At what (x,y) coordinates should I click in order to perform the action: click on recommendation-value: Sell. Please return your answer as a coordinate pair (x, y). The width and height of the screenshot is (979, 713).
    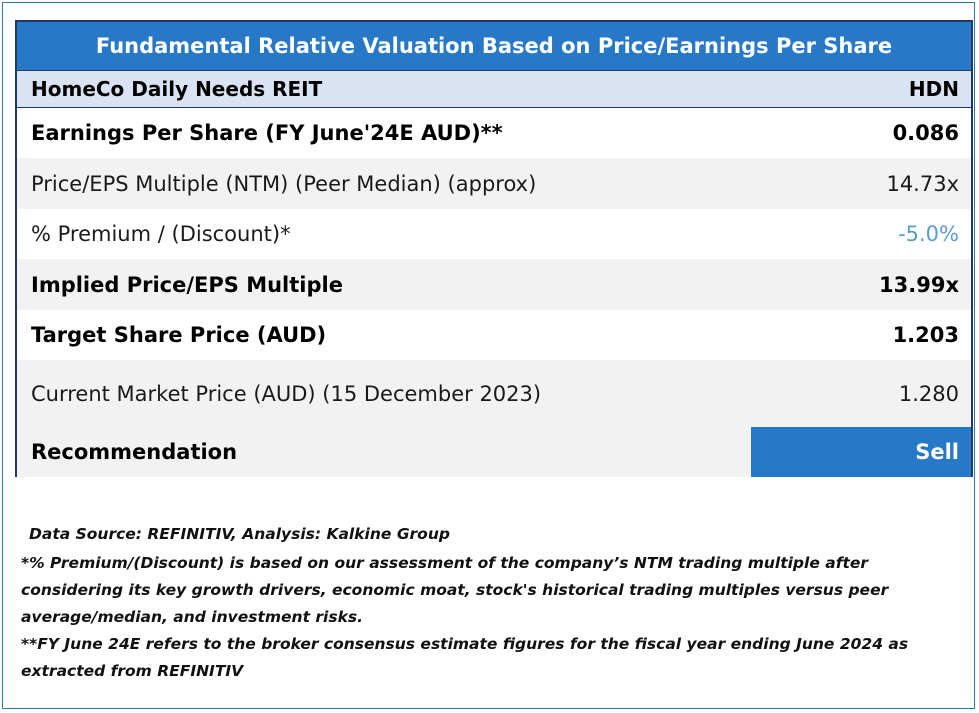
    Looking at the image, I should click on (861, 452).